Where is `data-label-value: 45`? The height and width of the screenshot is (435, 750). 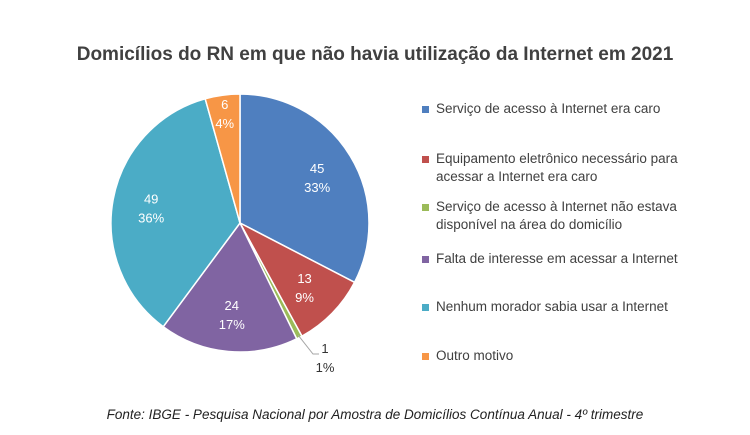 data-label-value: 45 is located at coordinates (317, 168).